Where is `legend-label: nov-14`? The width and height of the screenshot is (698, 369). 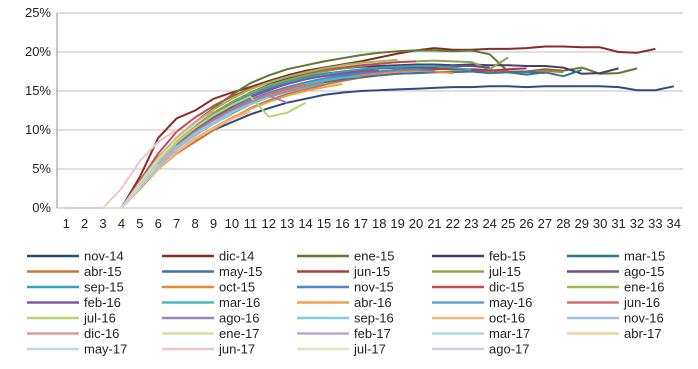 legend-label: nov-14 is located at coordinates (104, 256).